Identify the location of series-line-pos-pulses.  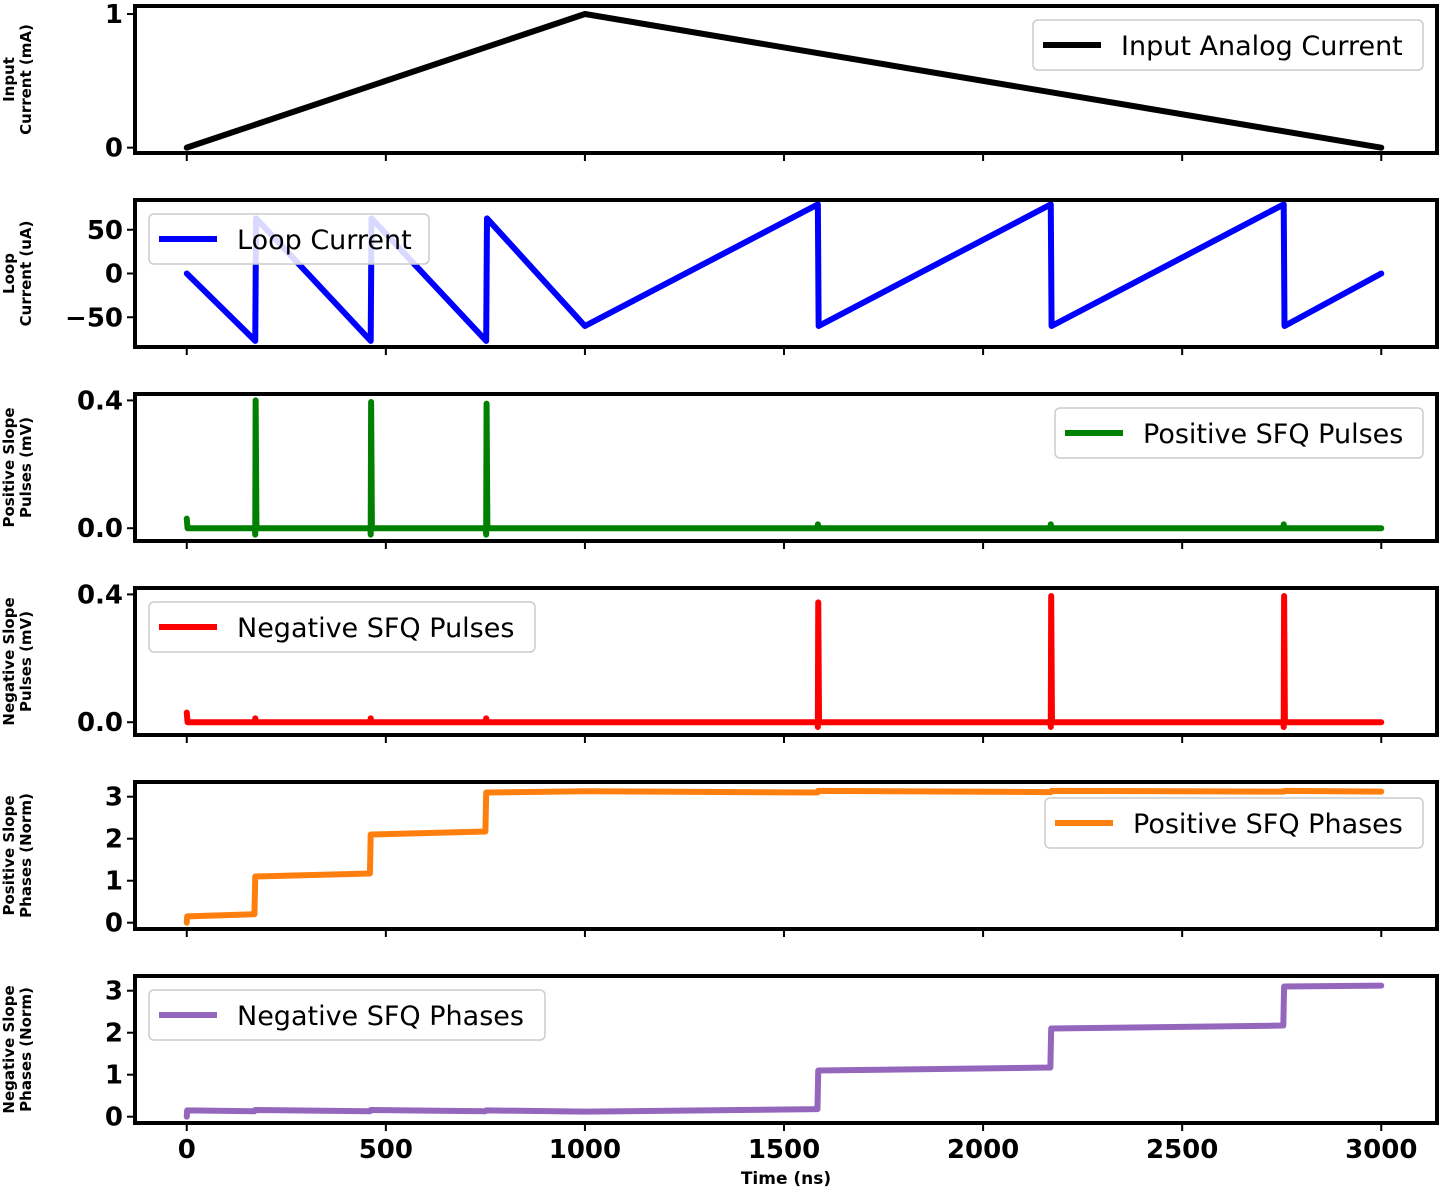
(784, 467).